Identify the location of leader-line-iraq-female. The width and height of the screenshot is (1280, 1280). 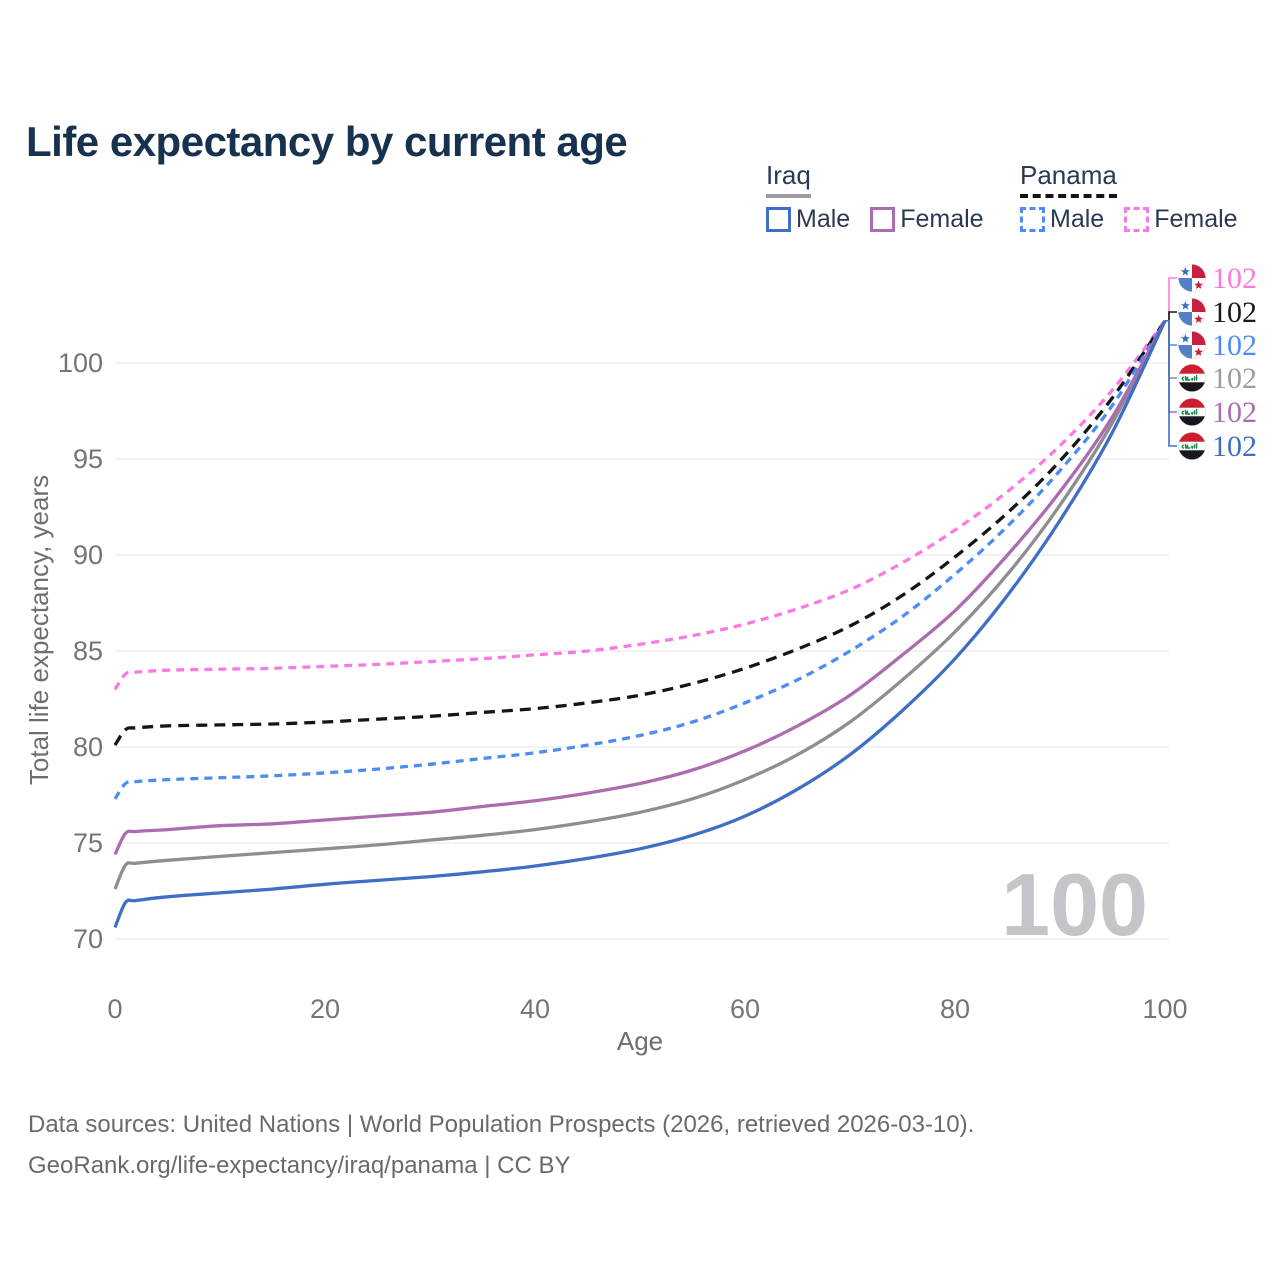
(1171, 366).